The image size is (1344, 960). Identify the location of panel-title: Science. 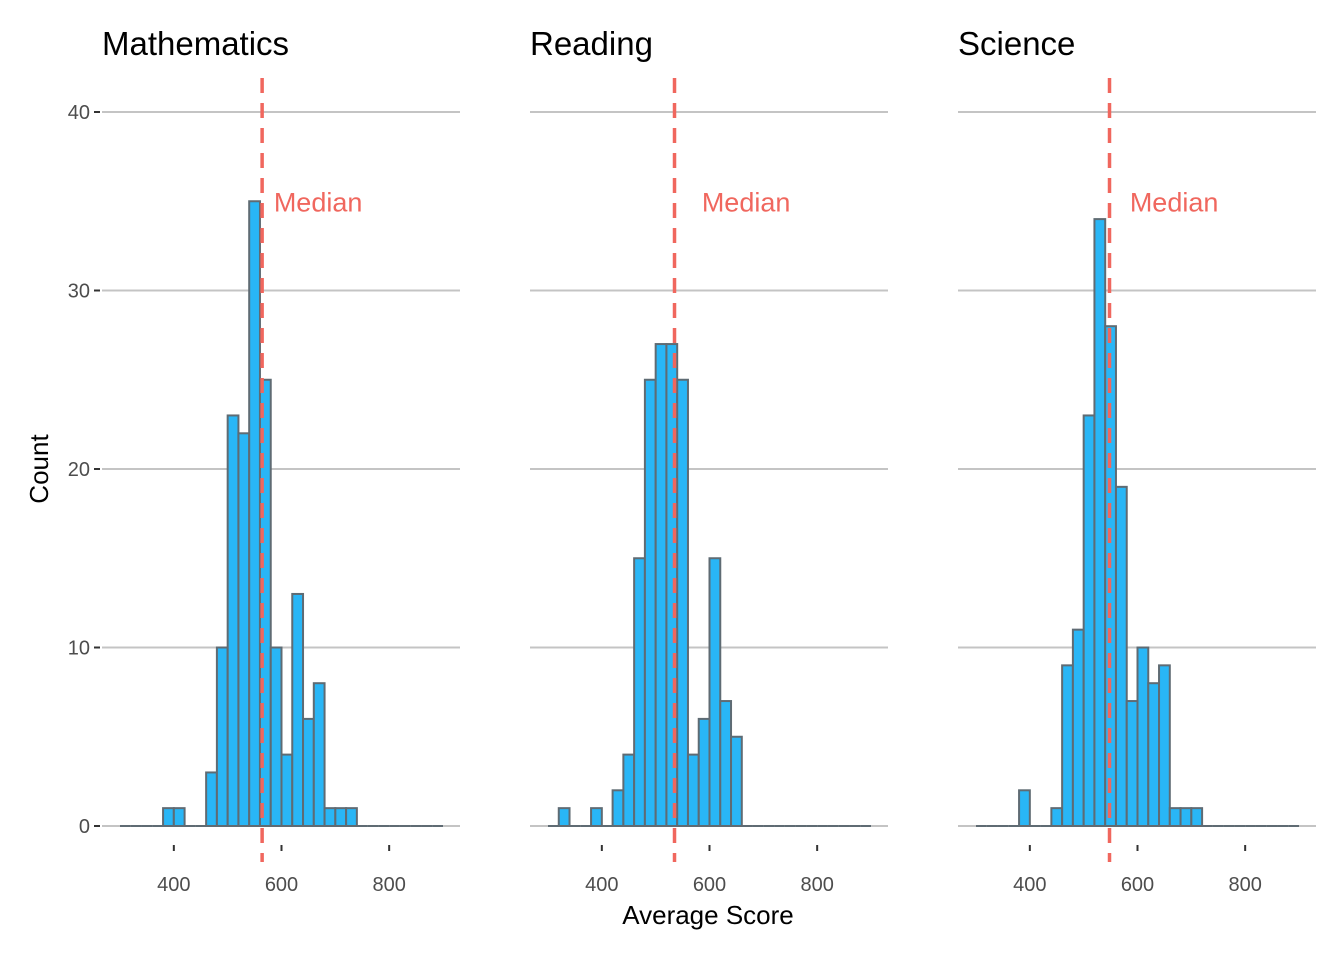
(1016, 43).